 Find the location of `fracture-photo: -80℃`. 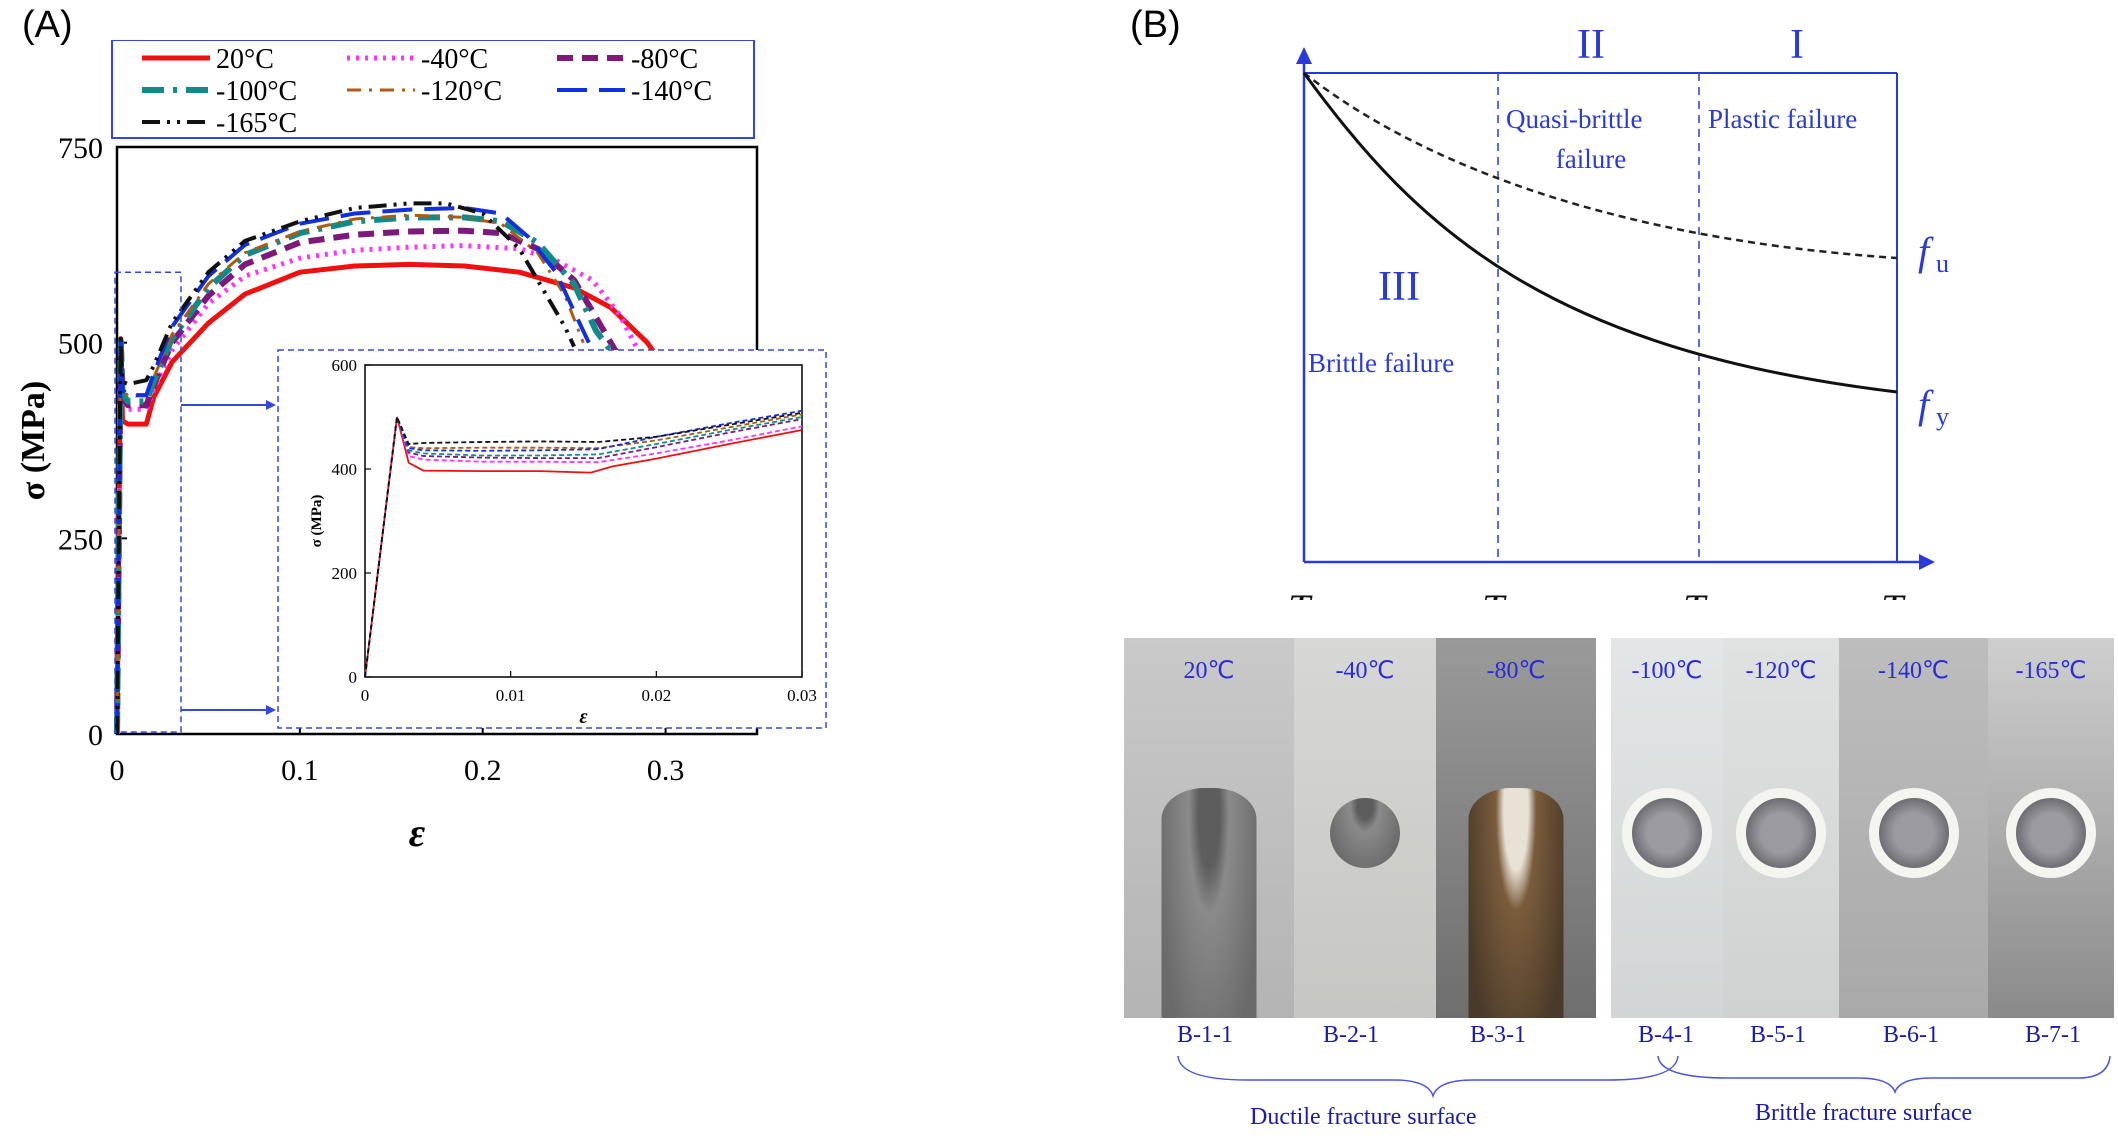

fracture-photo: -80℃ is located at coordinates (1516, 828).